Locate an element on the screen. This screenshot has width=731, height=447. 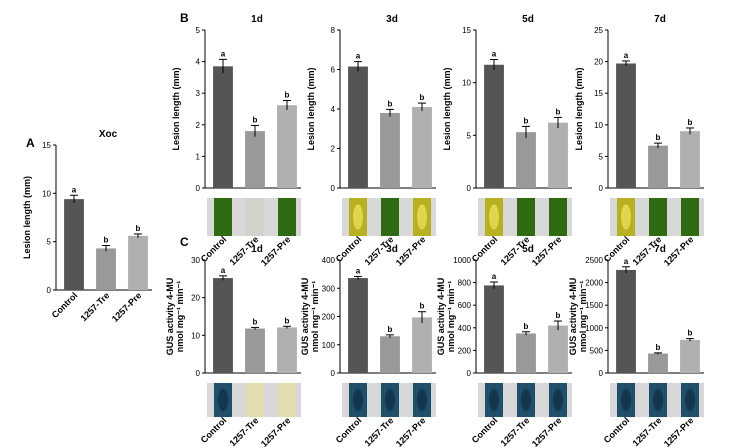
y-tick-label: 1 is located at coordinates (198, 156).